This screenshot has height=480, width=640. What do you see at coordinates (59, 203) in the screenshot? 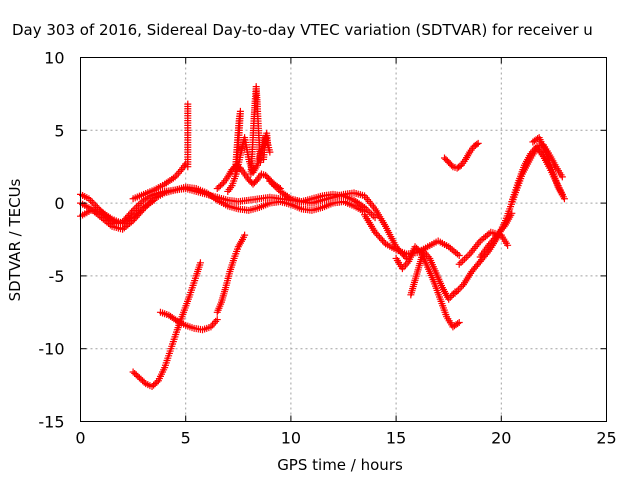
I see `y-tick-label: 0` at bounding box center [59, 203].